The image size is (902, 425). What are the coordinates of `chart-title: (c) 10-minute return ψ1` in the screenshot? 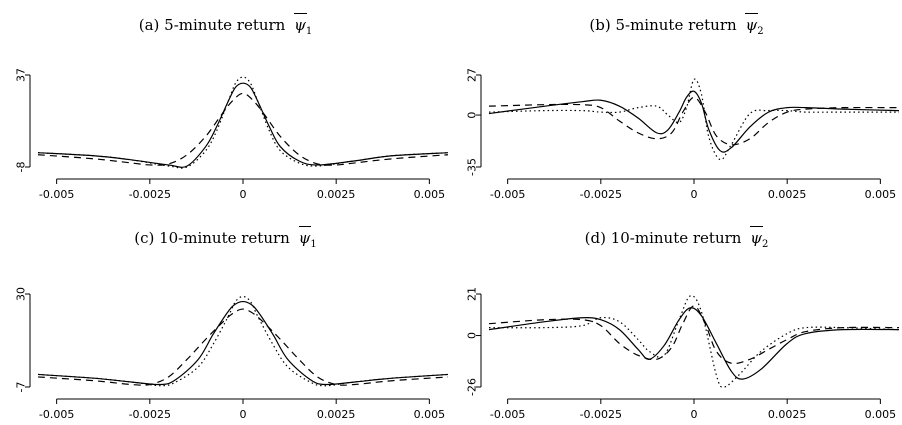 It's located at (225, 238).